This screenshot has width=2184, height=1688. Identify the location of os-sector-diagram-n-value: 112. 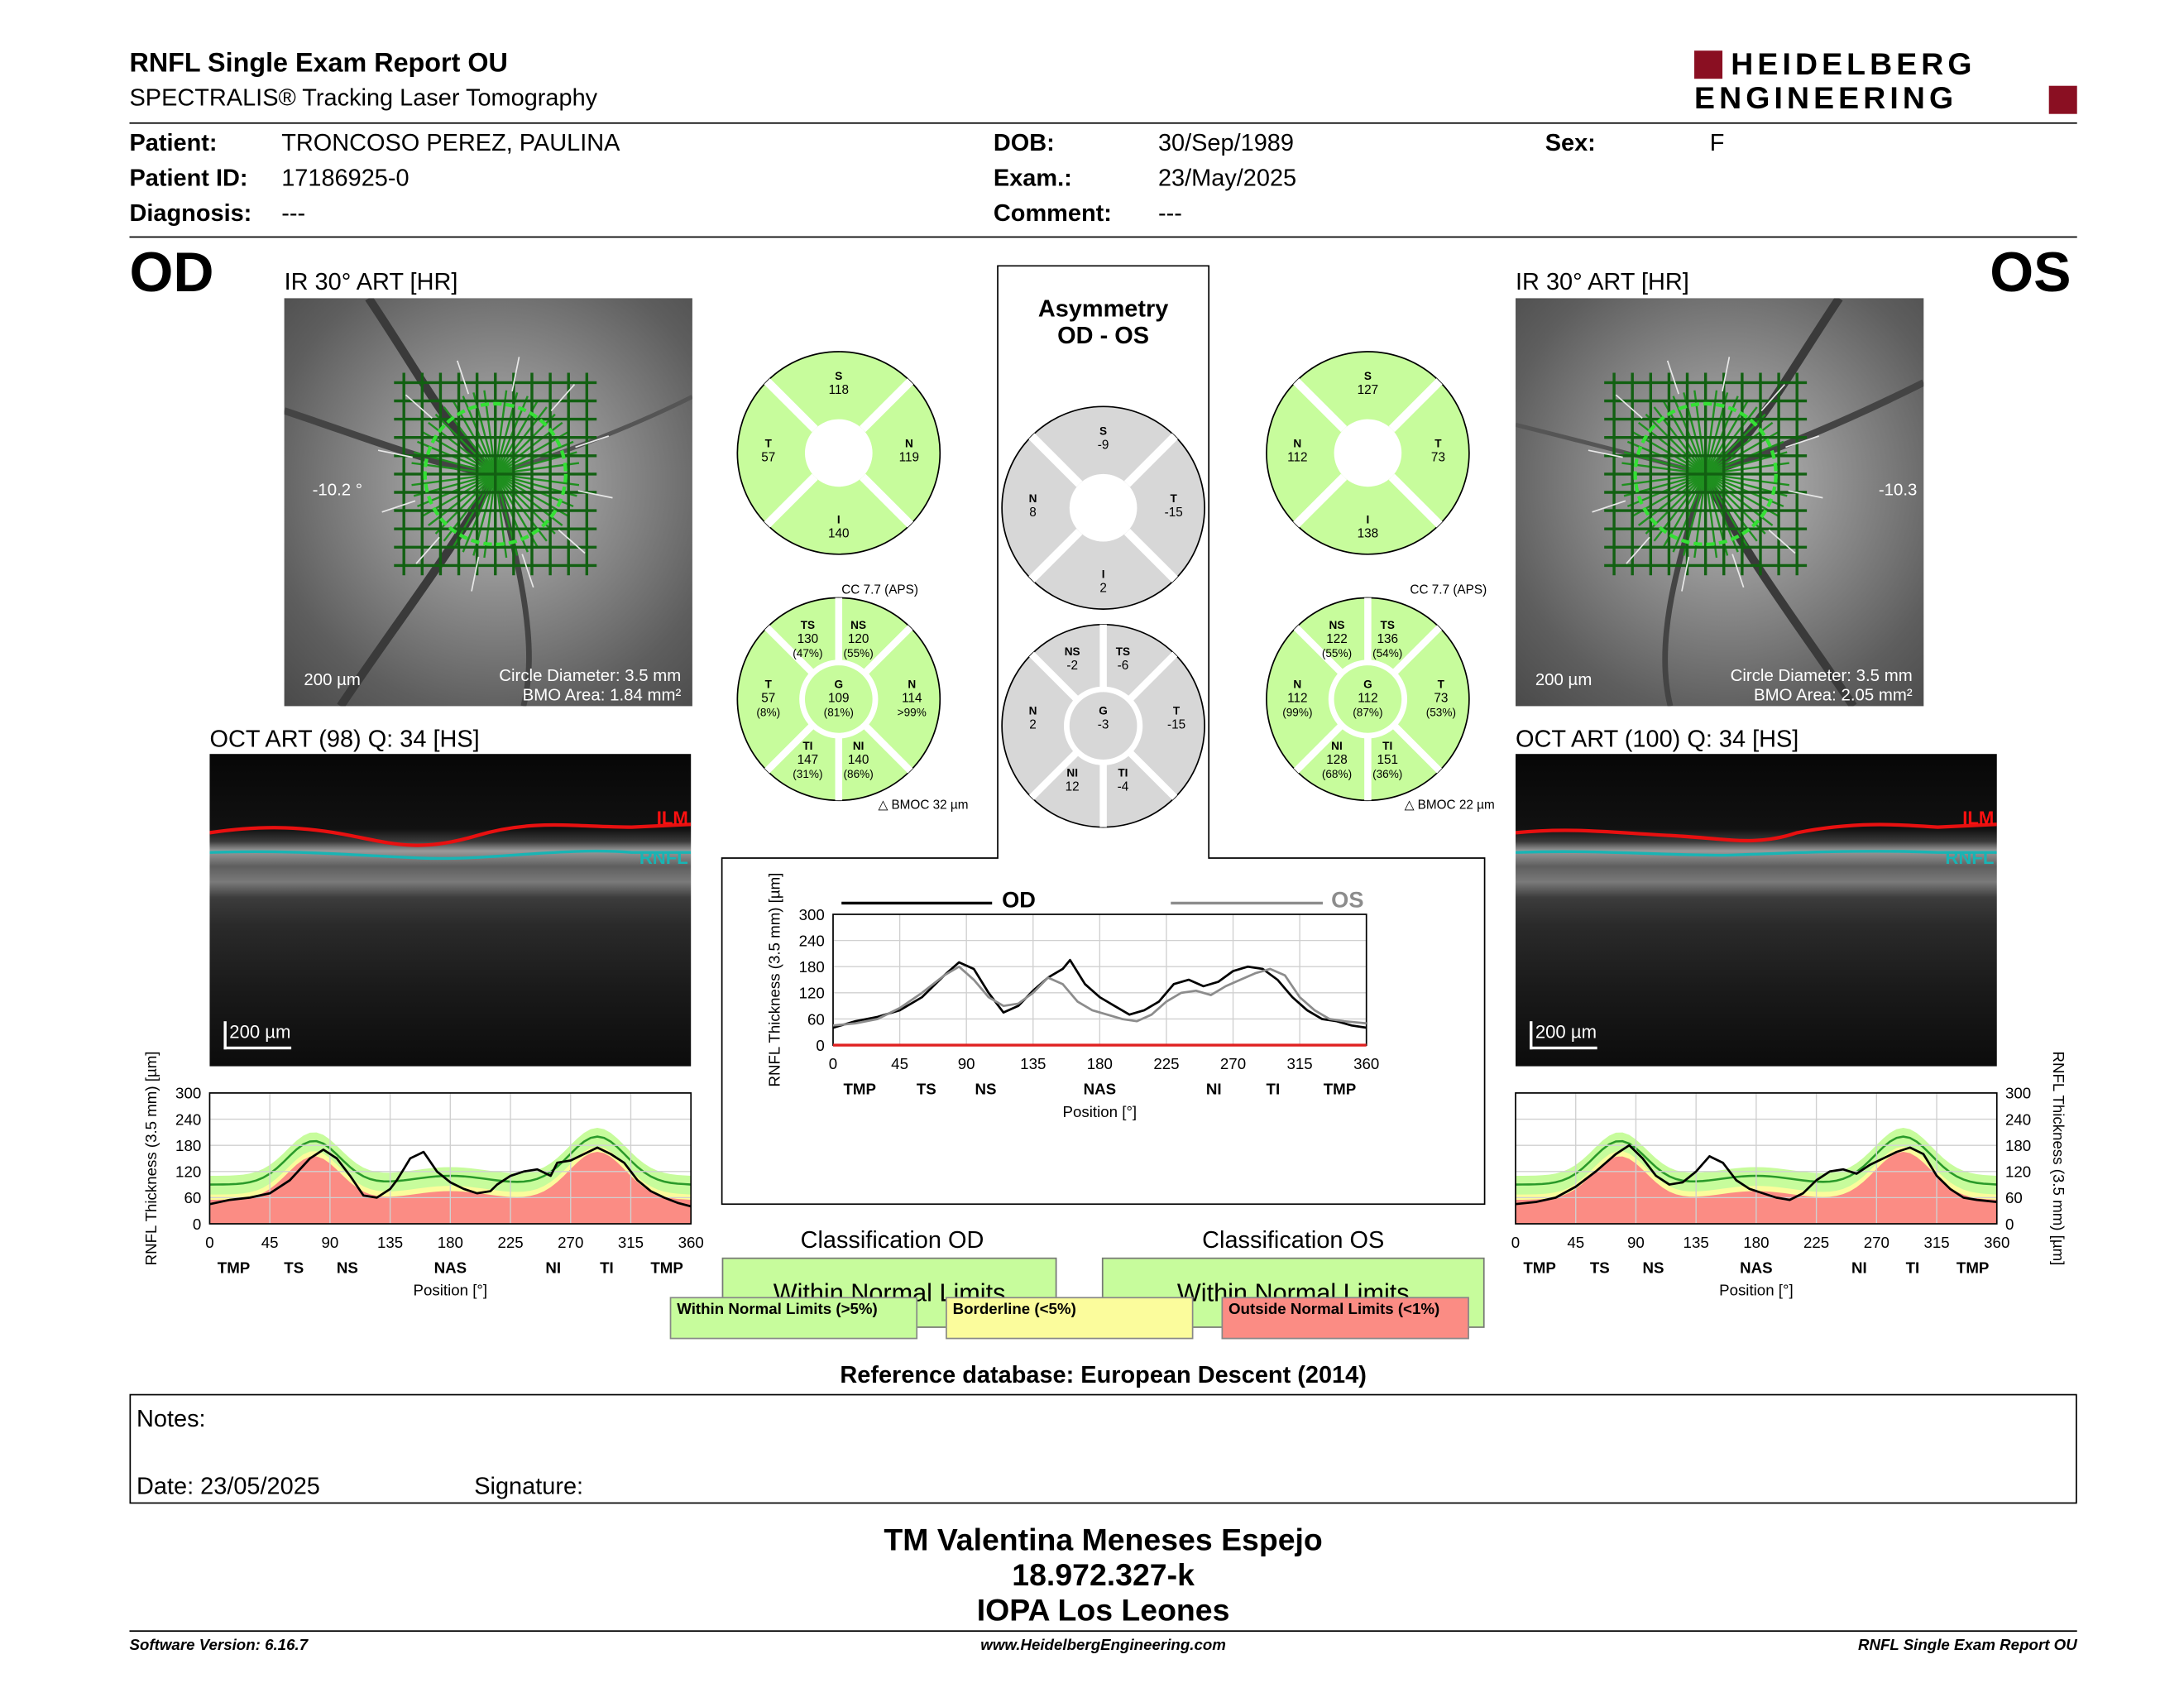
(1297, 698).